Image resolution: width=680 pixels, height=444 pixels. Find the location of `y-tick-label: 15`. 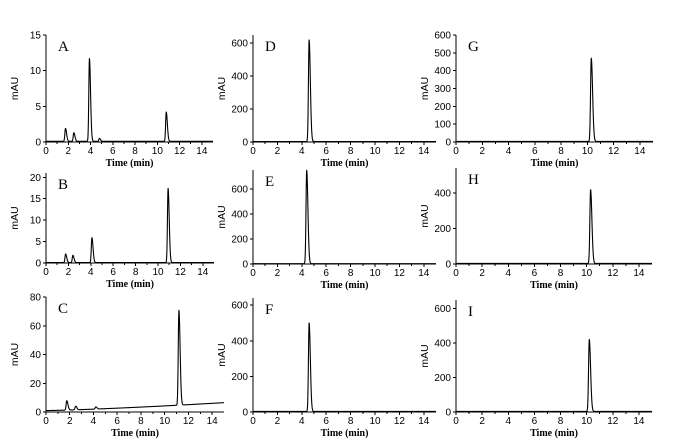

y-tick-label: 15 is located at coordinates (36, 199).